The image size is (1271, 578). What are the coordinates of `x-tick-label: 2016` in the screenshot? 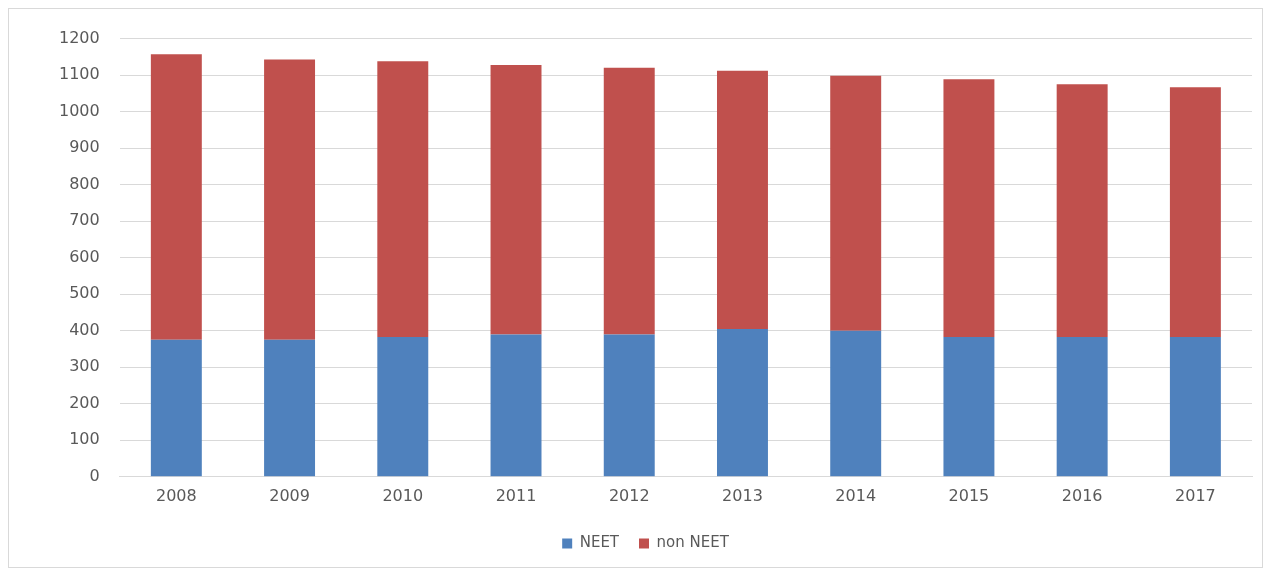 It's located at (1082, 495).